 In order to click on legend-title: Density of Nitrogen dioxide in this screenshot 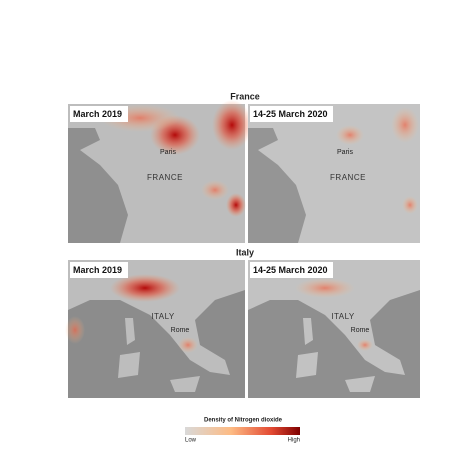, I will do `click(243, 421)`.